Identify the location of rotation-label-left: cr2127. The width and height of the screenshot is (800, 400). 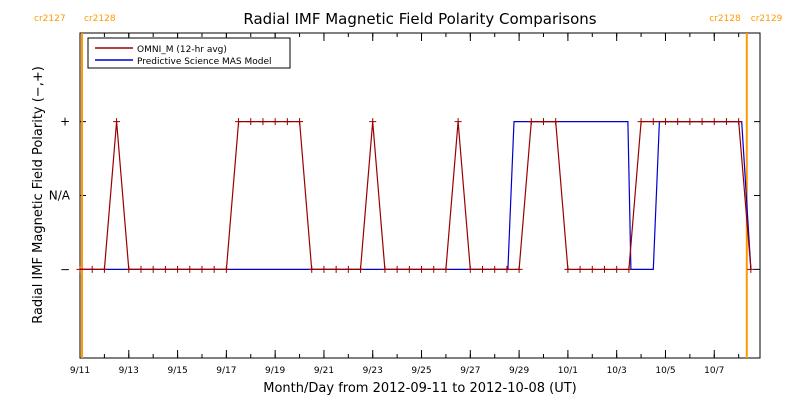
(50, 19).